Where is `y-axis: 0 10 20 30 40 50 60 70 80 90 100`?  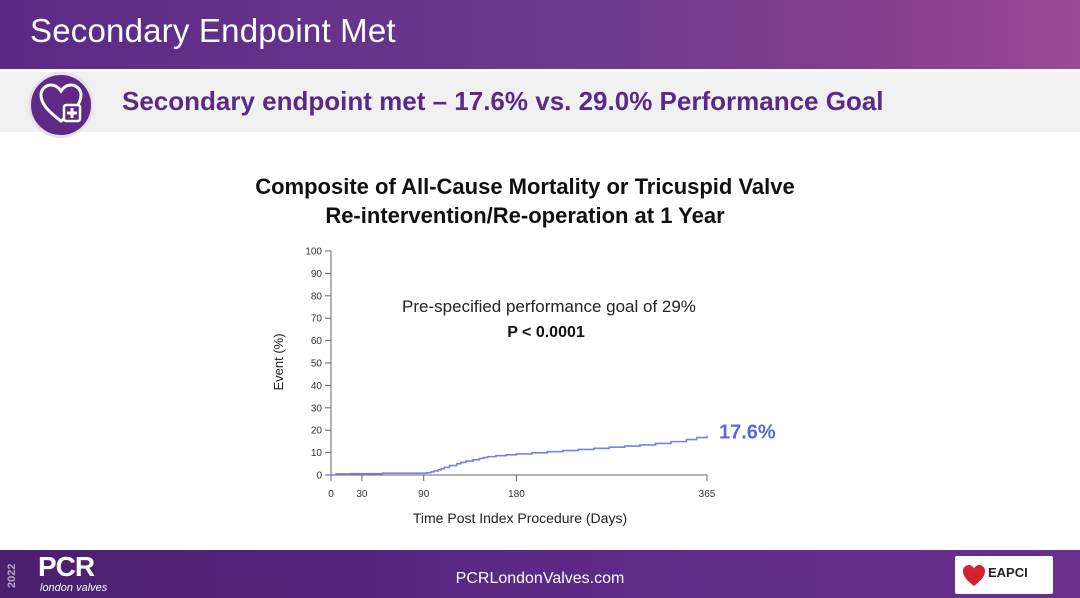
y-axis: 0 10 20 30 40 50 60 70 80 90 100 is located at coordinates (318, 364).